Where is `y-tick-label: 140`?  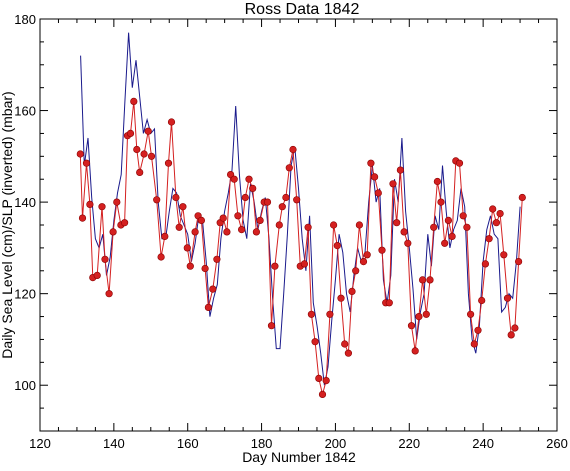 y-tick-label: 140 is located at coordinates (25, 202).